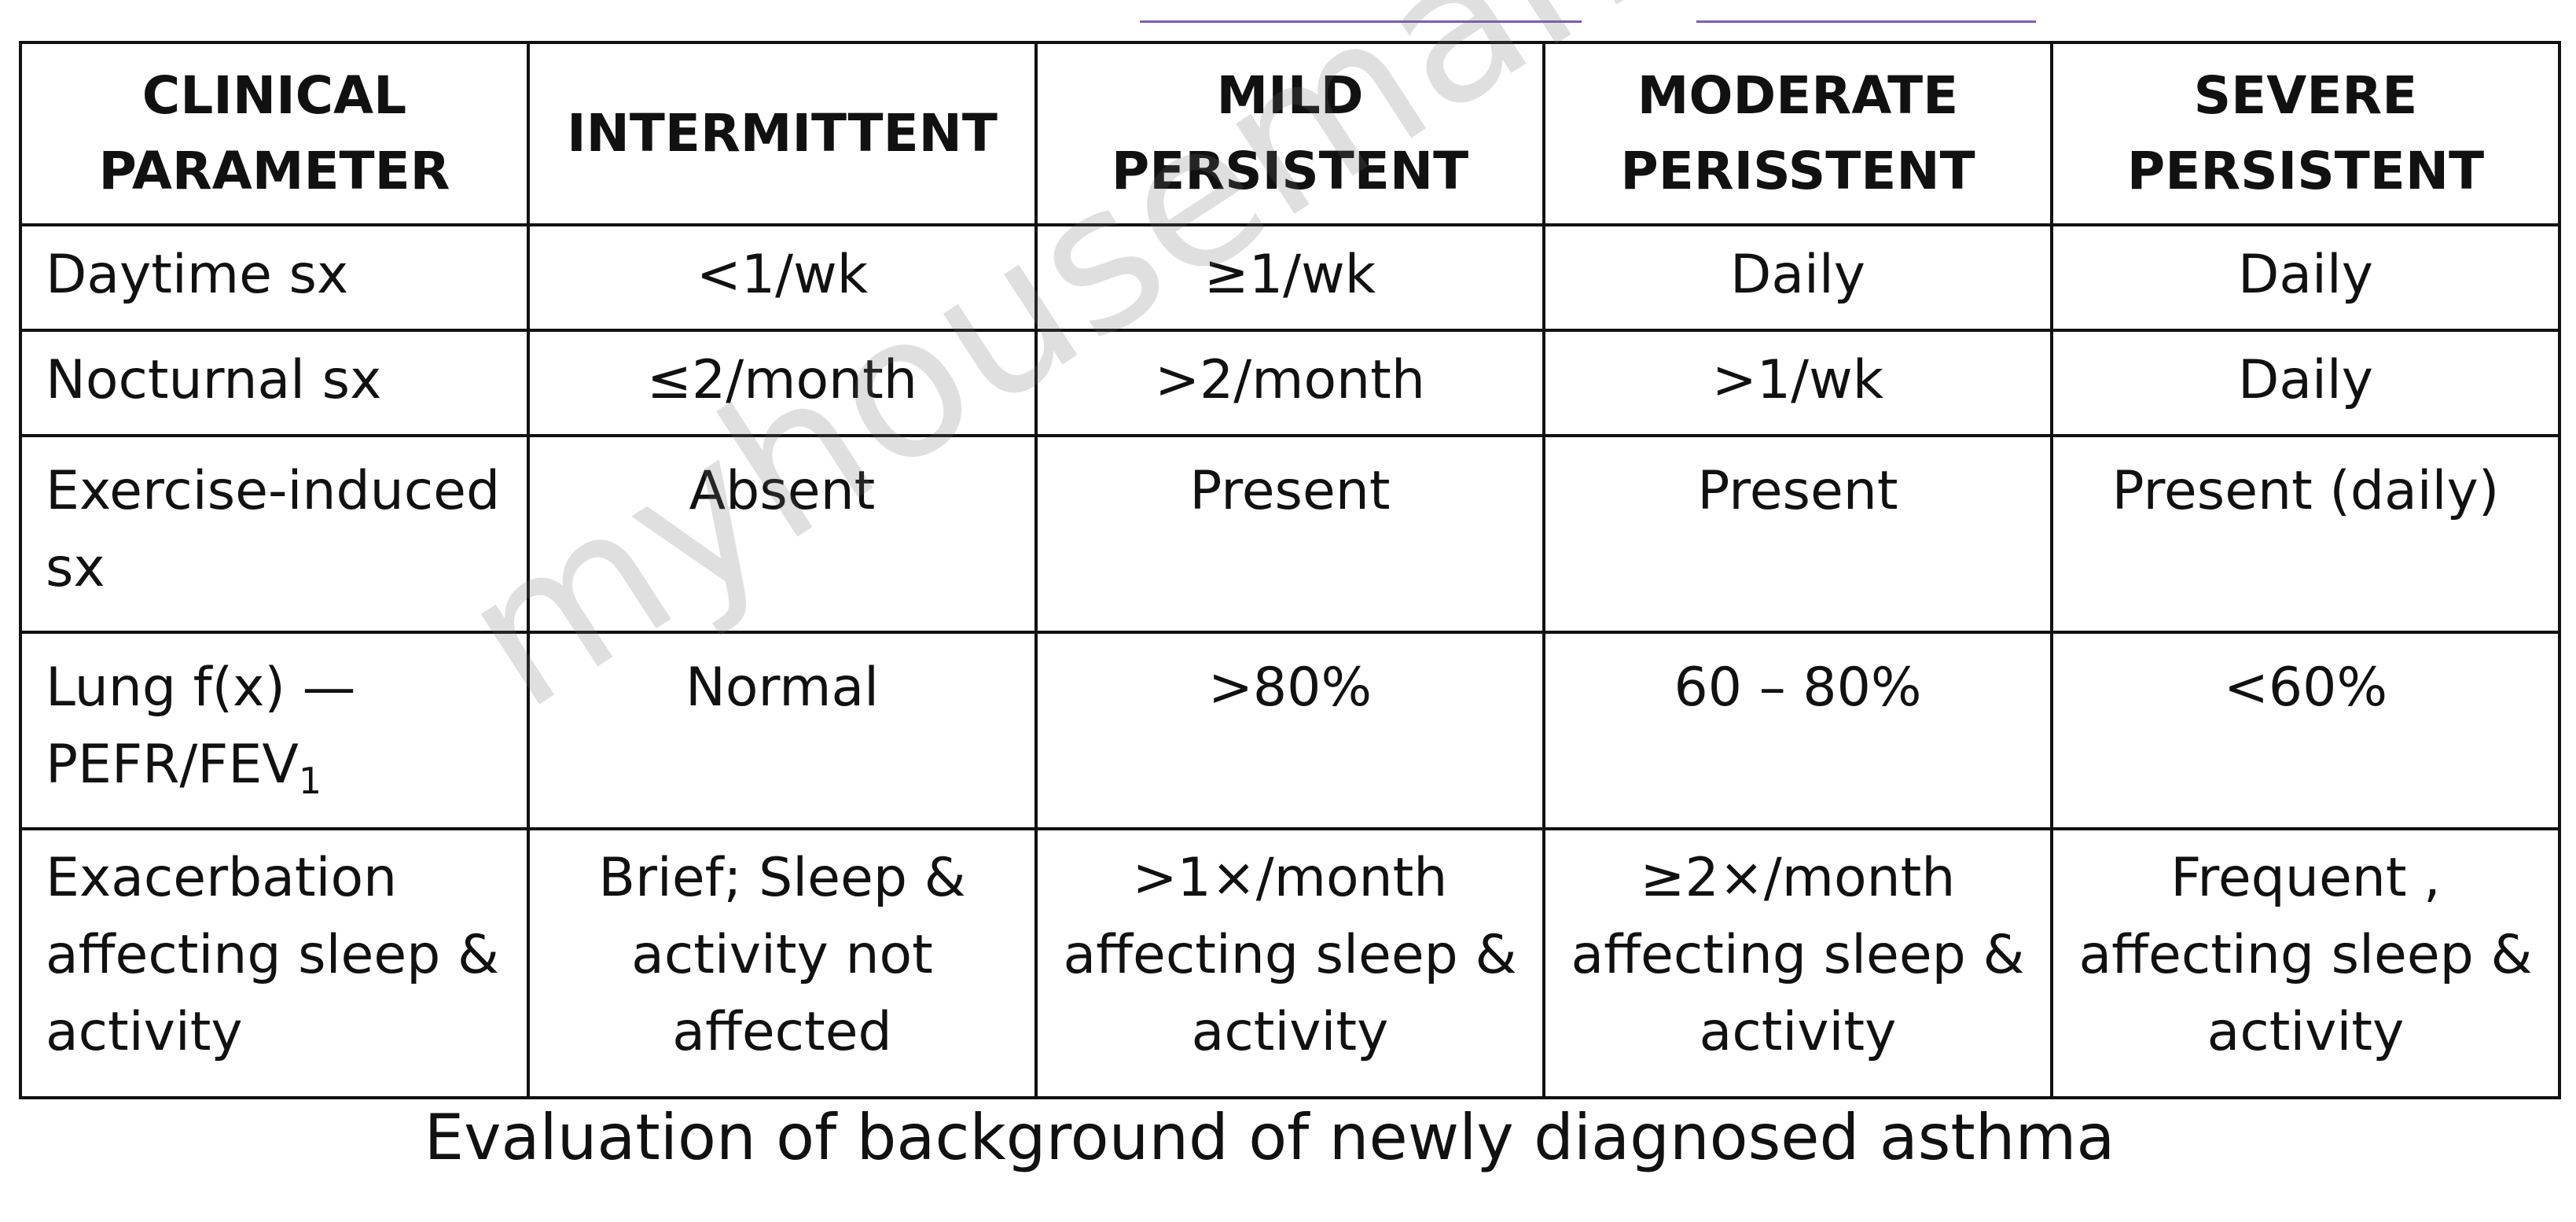 The height and width of the screenshot is (1222, 2576). I want to click on table-row: Daytime sx <1/wk ≥1/wk Daily Daily, so click(1290, 277).